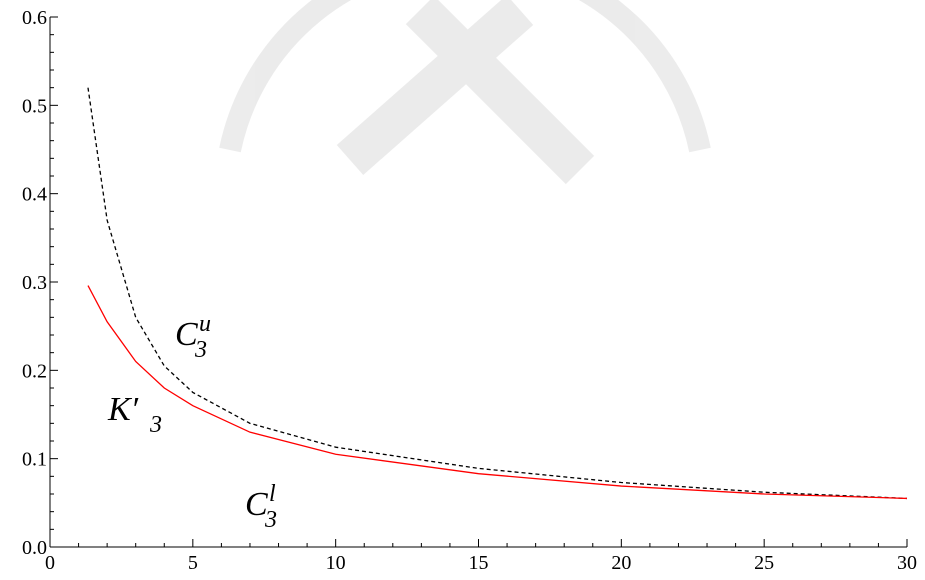 Image resolution: width=925 pixels, height=580 pixels. Describe the element at coordinates (34, 460) in the screenshot. I see `y-tick-label: 0.1` at that location.